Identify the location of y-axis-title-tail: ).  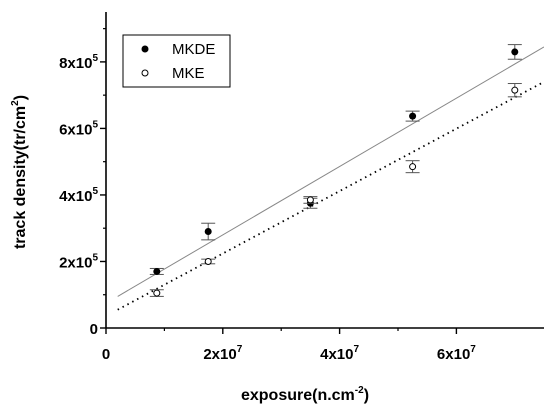
(20, 97).